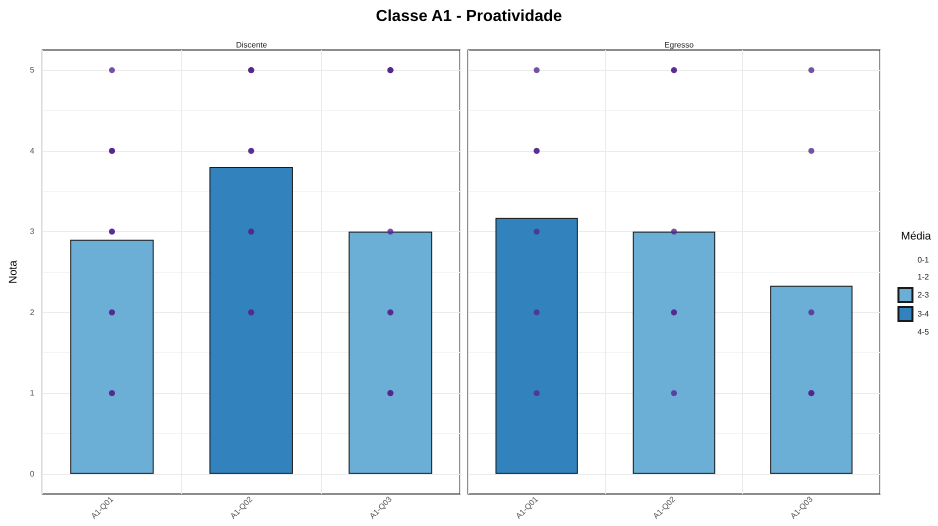 The width and height of the screenshot is (938, 526). I want to click on legend-title: Média, so click(916, 236).